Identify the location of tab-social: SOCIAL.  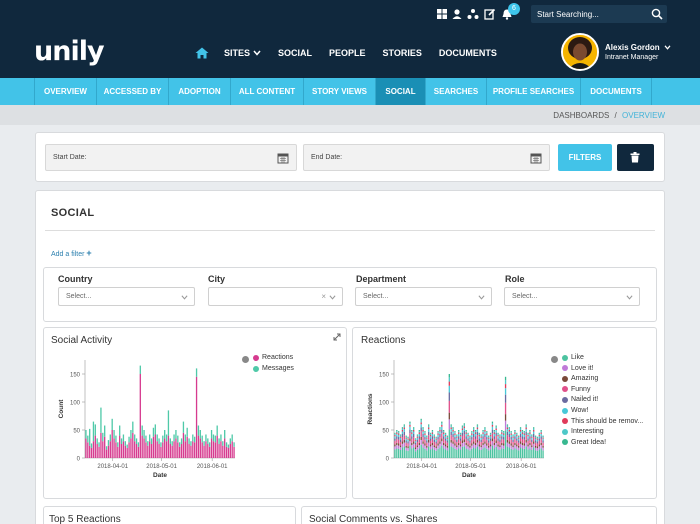
(400, 91).